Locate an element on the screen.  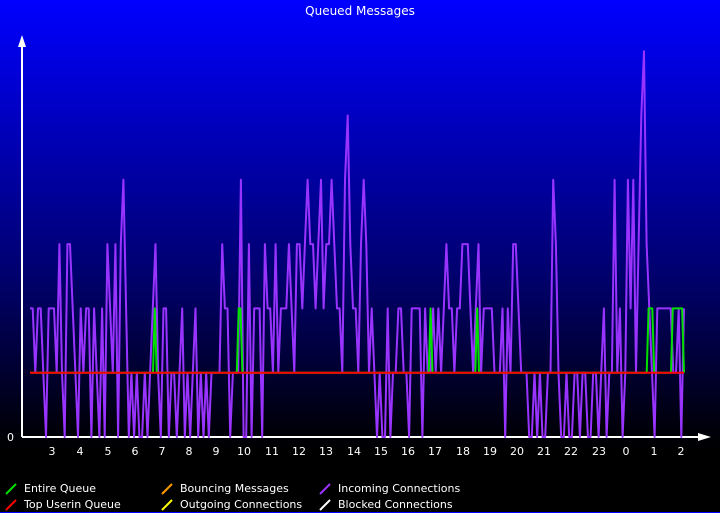
x-tick-label: 16 is located at coordinates (408, 451).